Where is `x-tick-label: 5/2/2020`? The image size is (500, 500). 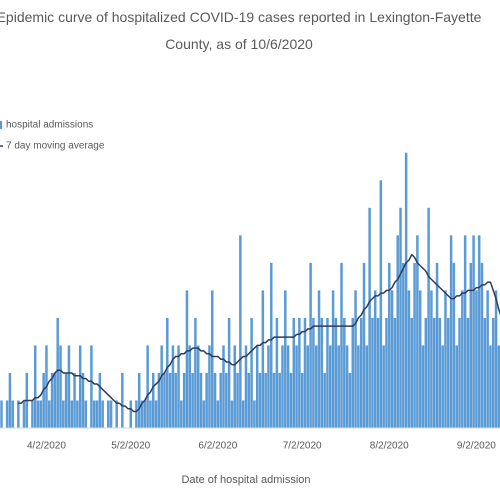
x-tick-label: 5/2/2020 is located at coordinates (130, 446).